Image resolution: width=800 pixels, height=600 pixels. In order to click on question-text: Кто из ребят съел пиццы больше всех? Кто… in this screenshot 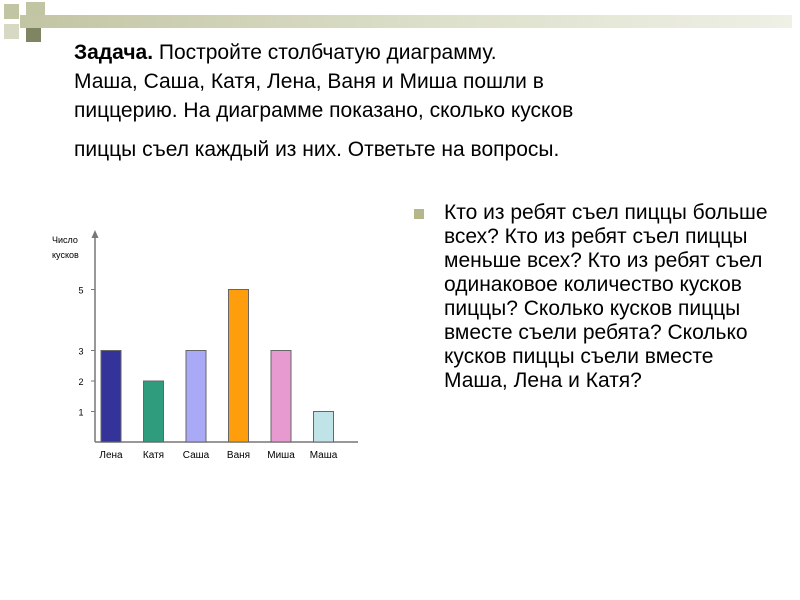, I will do `click(606, 296)`.